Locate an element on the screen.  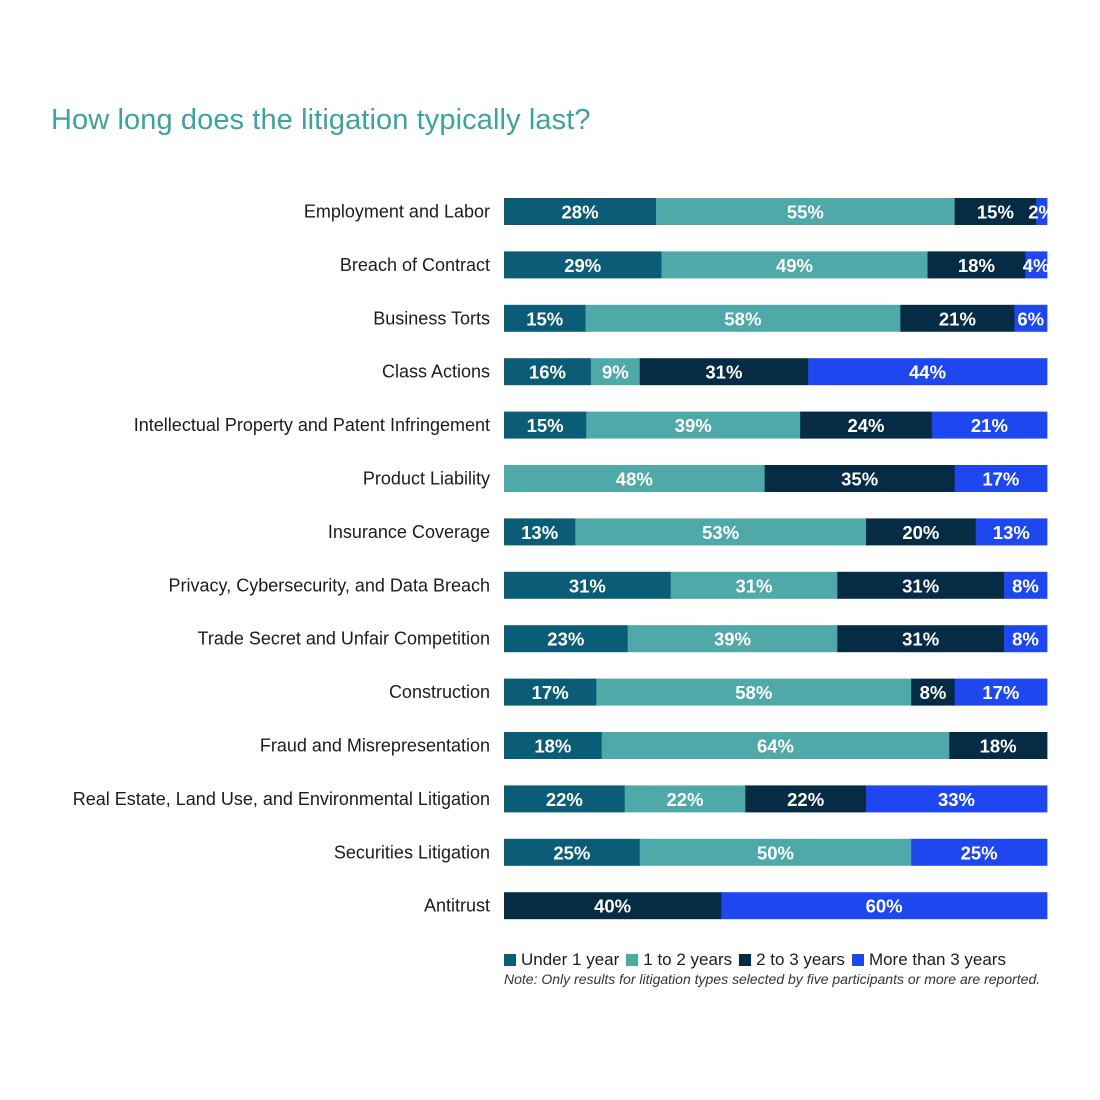
category-label-construction: Construction is located at coordinates (439, 692).